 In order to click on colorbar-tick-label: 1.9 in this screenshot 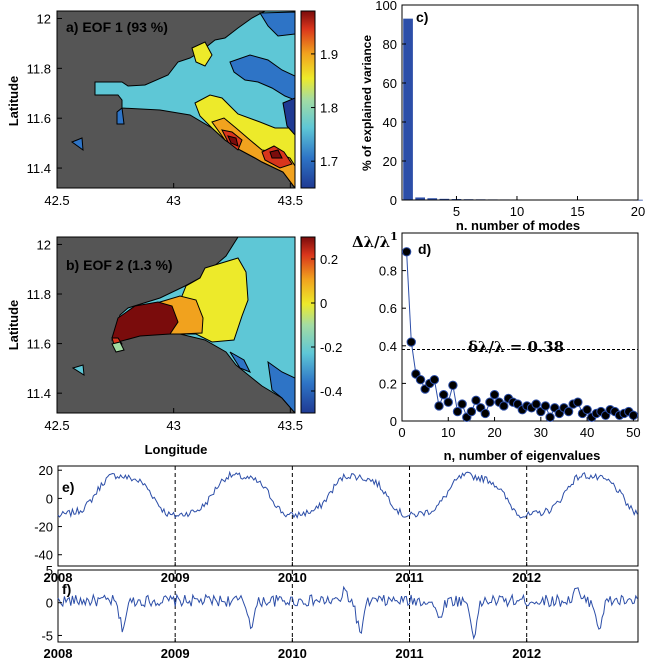, I will do `click(329, 54)`.